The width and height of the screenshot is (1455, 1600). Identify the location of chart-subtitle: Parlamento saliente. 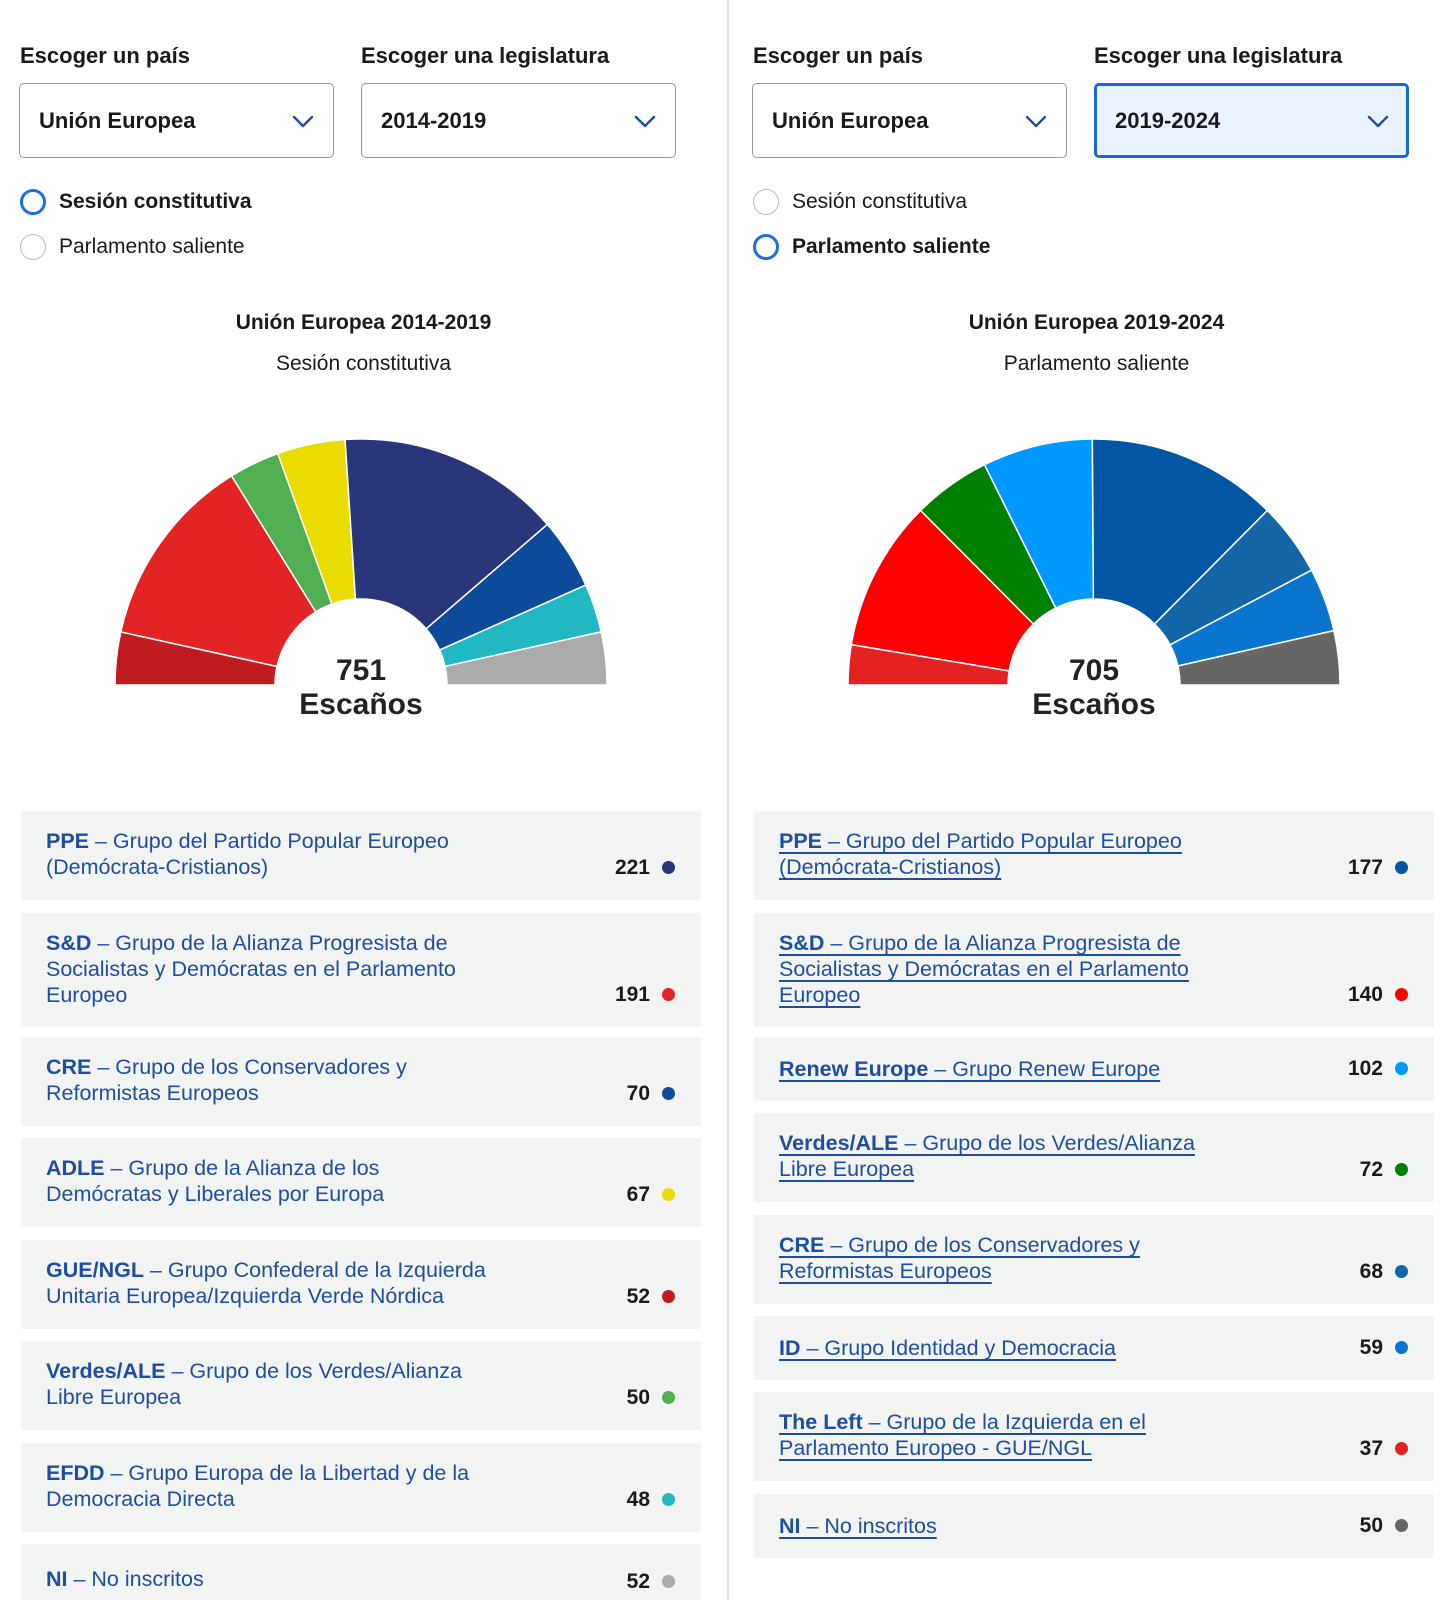
(1096, 363).